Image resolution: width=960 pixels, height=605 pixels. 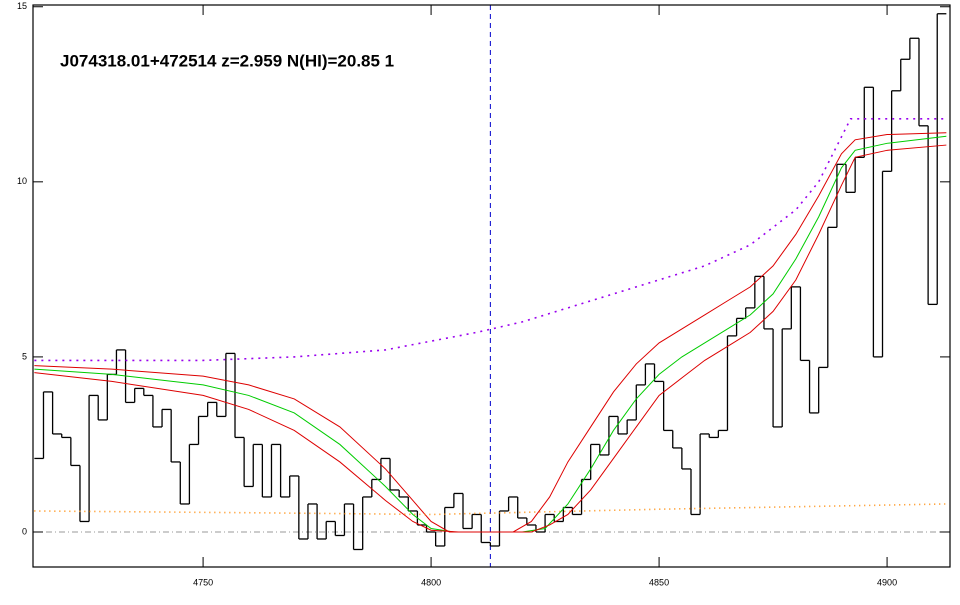 What do you see at coordinates (490, 509) in the screenshot?
I see `model-line` at bounding box center [490, 509].